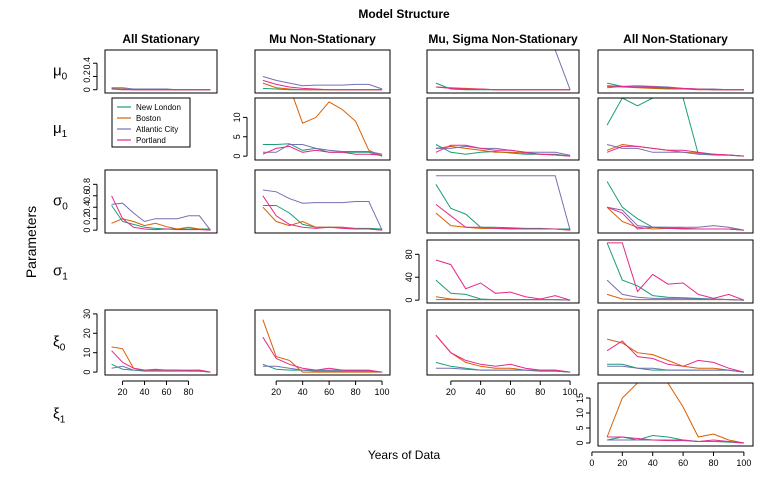 Image resolution: width=782 pixels, height=487 pixels. I want to click on chart-title: Model Structure, so click(404, 14).